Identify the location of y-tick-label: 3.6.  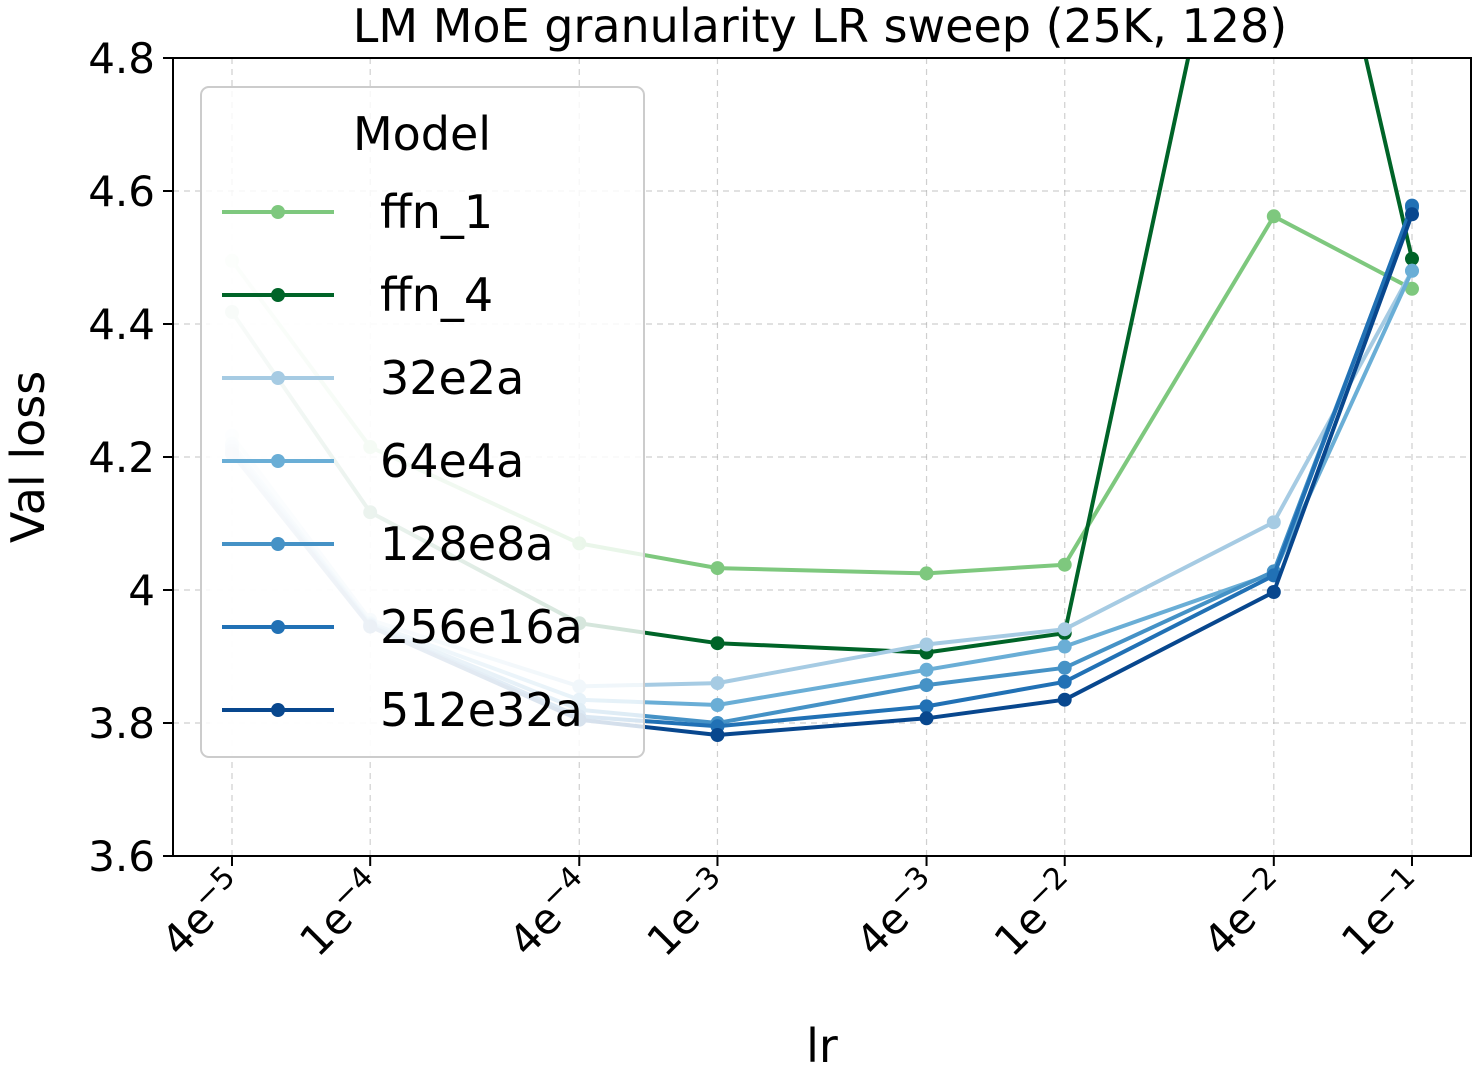
(121, 856).